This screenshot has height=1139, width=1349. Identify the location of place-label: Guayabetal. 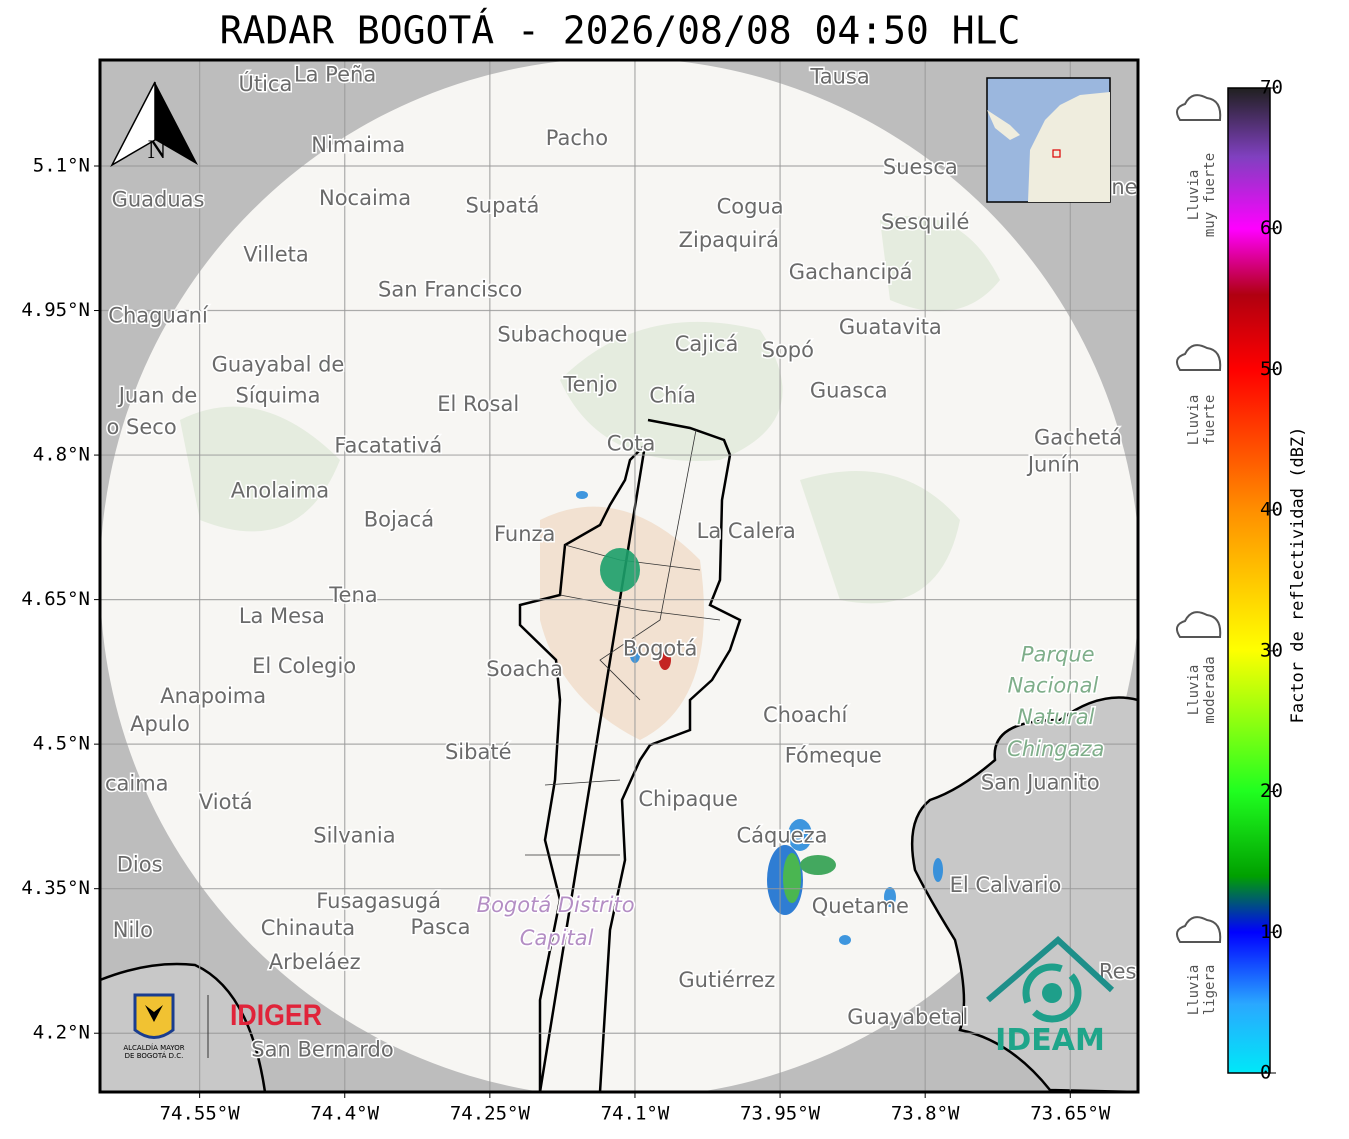
(907, 1017).